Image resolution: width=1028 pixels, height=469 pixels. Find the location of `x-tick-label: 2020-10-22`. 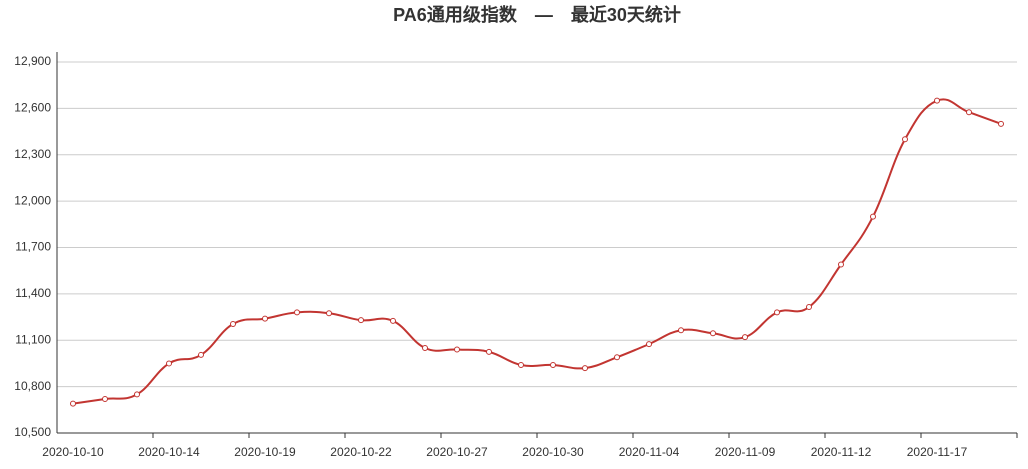

x-tick-label: 2020-10-22 is located at coordinates (361, 452).